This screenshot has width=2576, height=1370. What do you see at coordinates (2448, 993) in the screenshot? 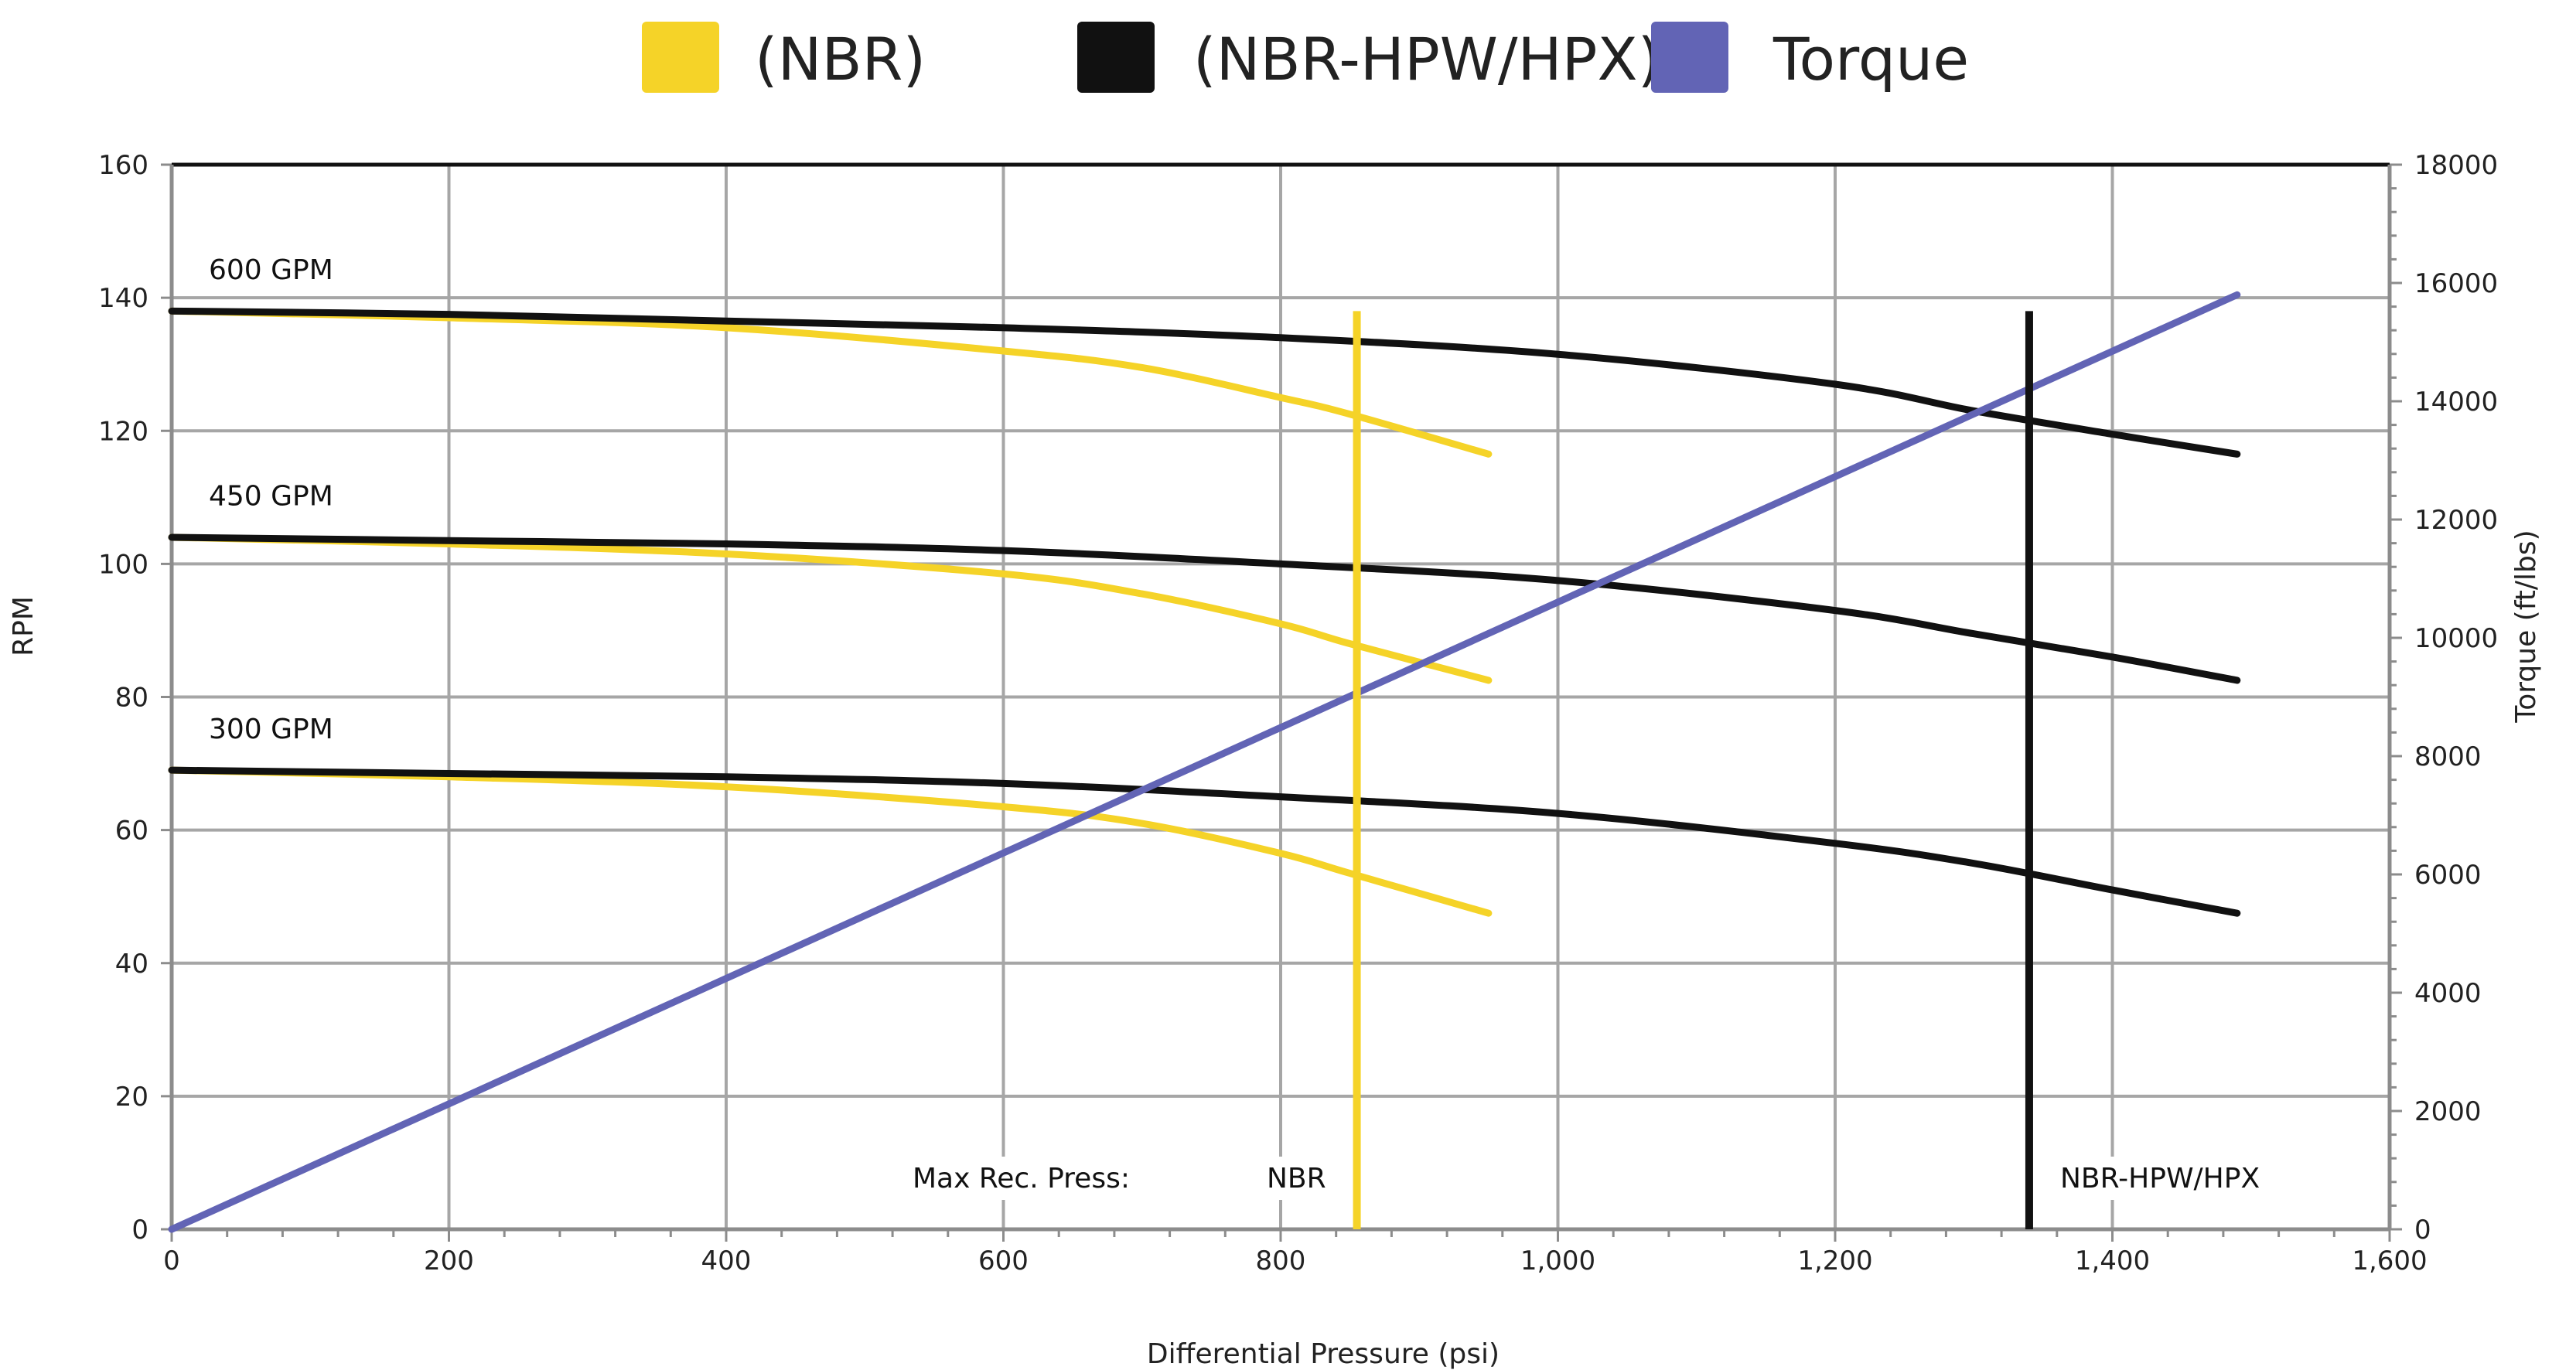
I see `y2-tick-label: 4000` at bounding box center [2448, 993].